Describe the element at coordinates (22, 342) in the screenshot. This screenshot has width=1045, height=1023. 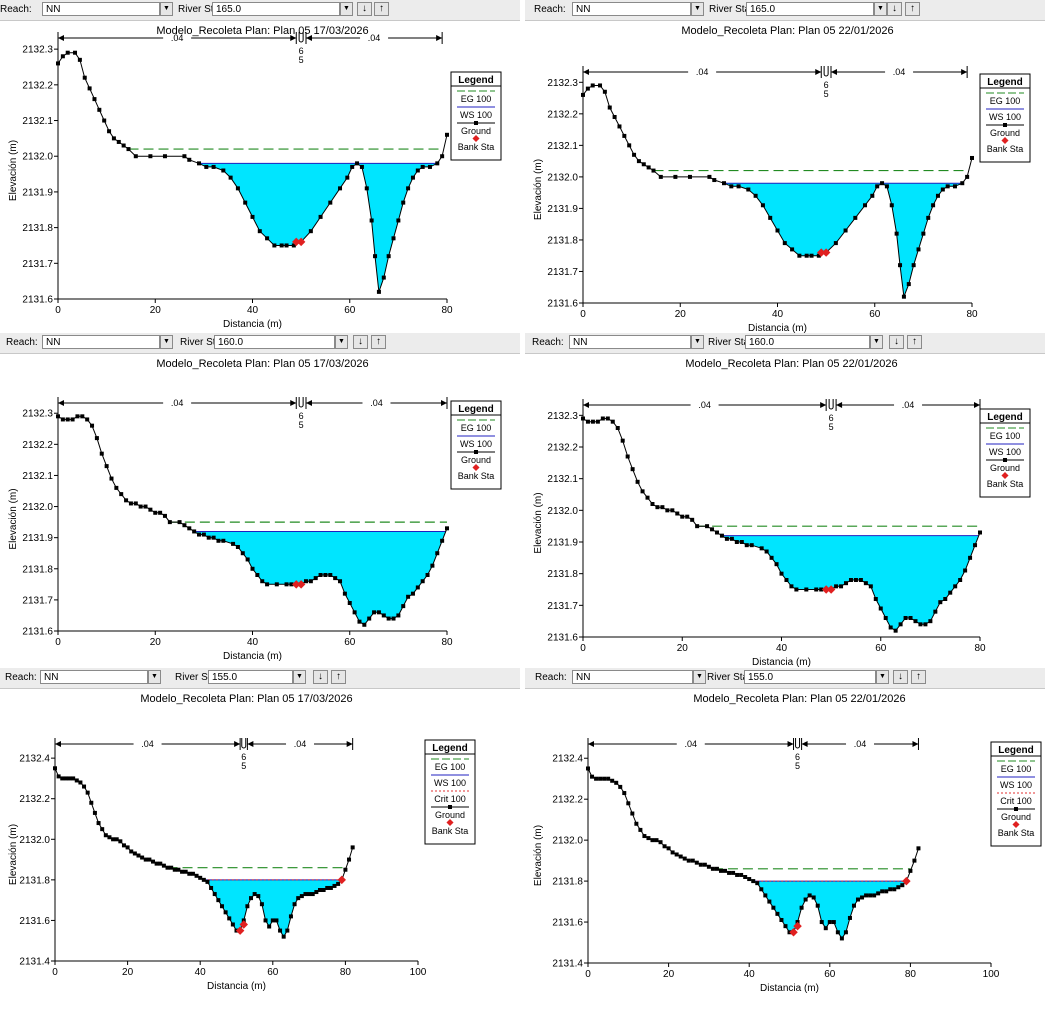
I see `reach-label: Reach:` at that location.